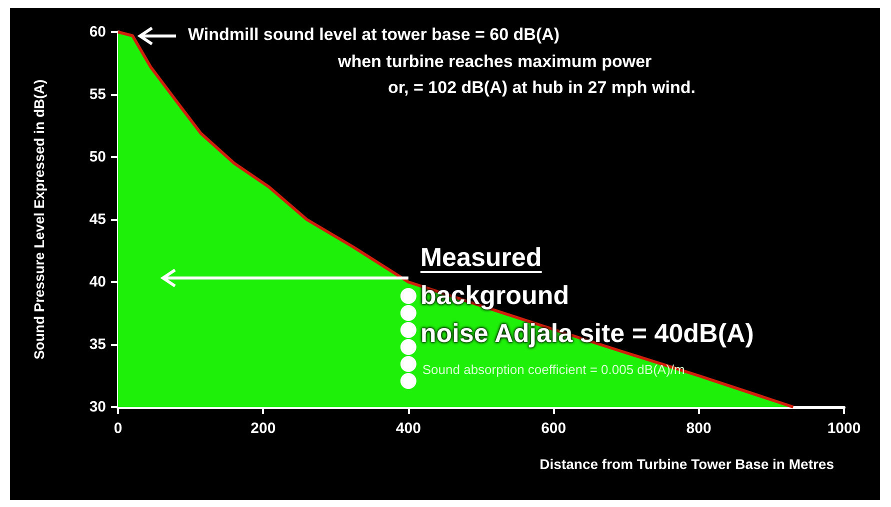  What do you see at coordinates (374, 35) in the screenshot?
I see `annotation: Windmill sound level at tower base = 60 dB(A)` at bounding box center [374, 35].